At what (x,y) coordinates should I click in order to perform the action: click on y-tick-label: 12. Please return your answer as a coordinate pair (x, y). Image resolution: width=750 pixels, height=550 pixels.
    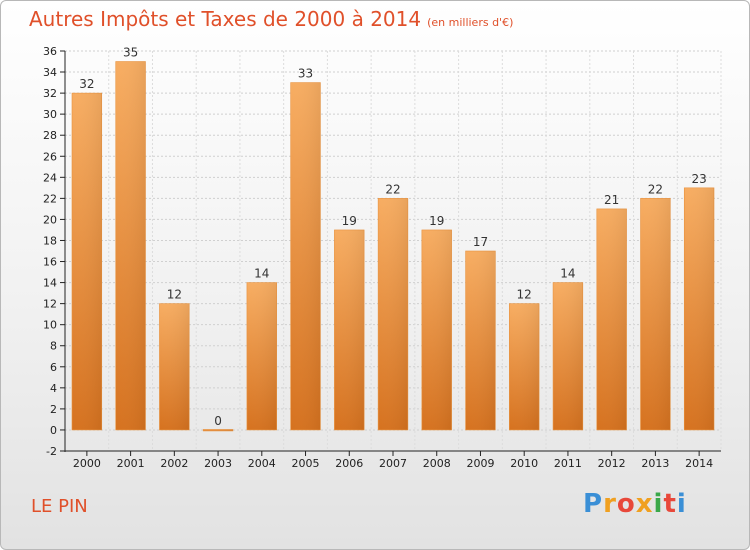
    Looking at the image, I should click on (50, 304).